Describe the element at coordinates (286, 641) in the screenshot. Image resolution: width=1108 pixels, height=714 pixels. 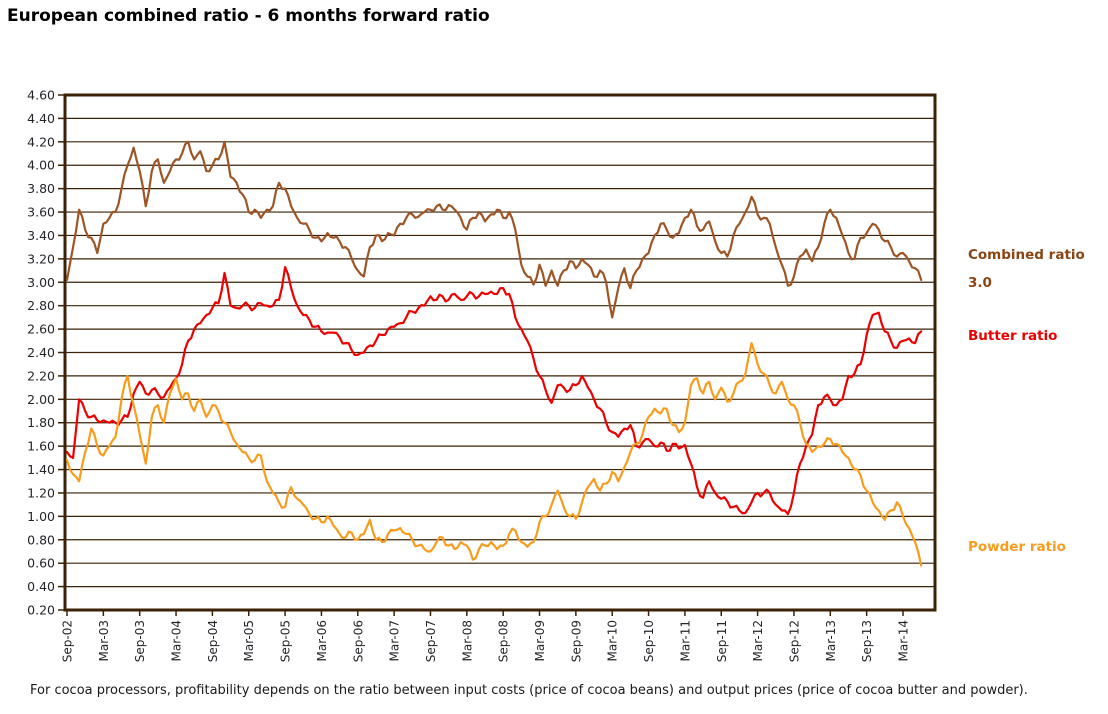
I see `x-tick-label: Sep-05` at that location.